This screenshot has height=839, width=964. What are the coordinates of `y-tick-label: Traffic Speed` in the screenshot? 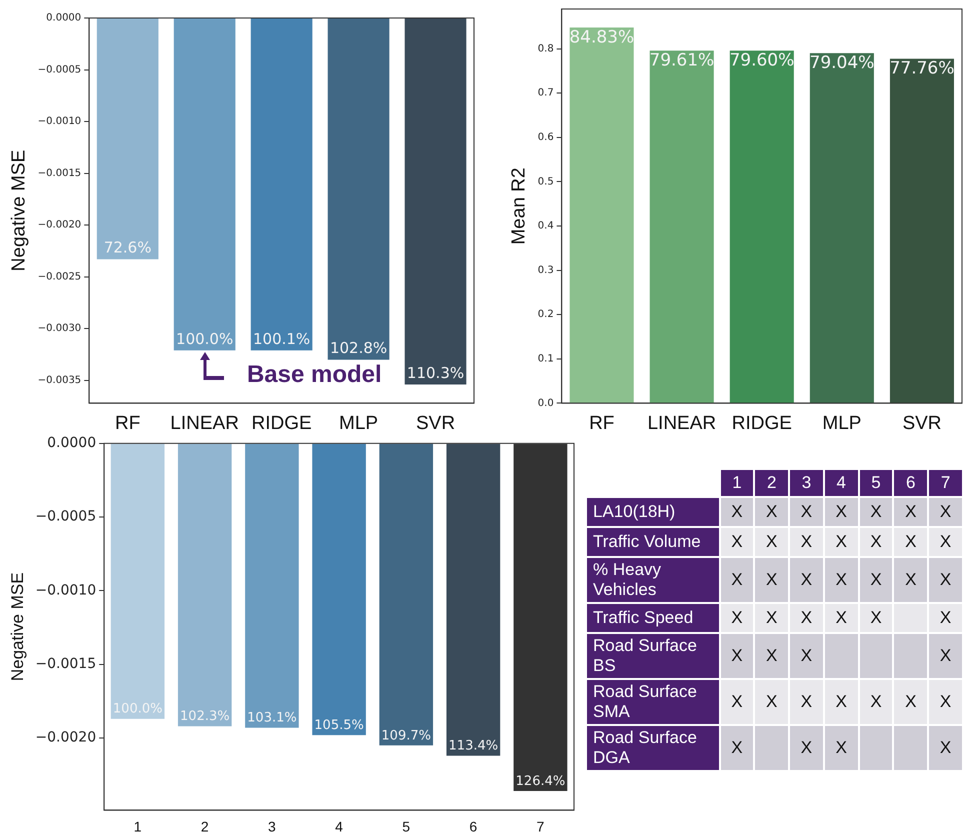 It's located at (653, 618).